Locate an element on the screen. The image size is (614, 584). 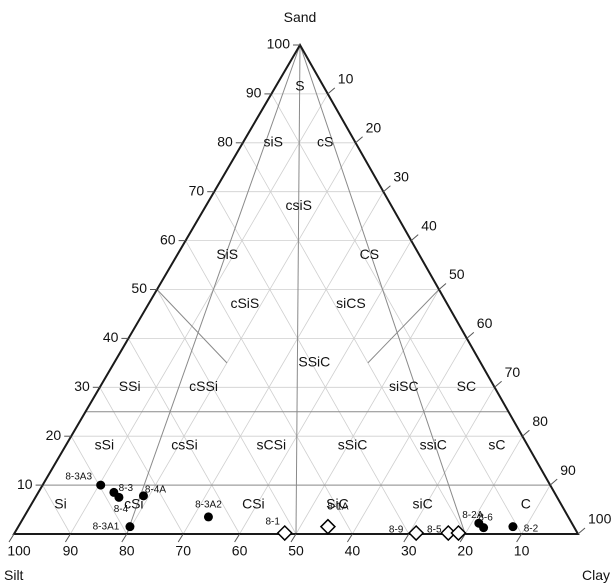
tick-label-silt-100: 100 is located at coordinates (19, 551).